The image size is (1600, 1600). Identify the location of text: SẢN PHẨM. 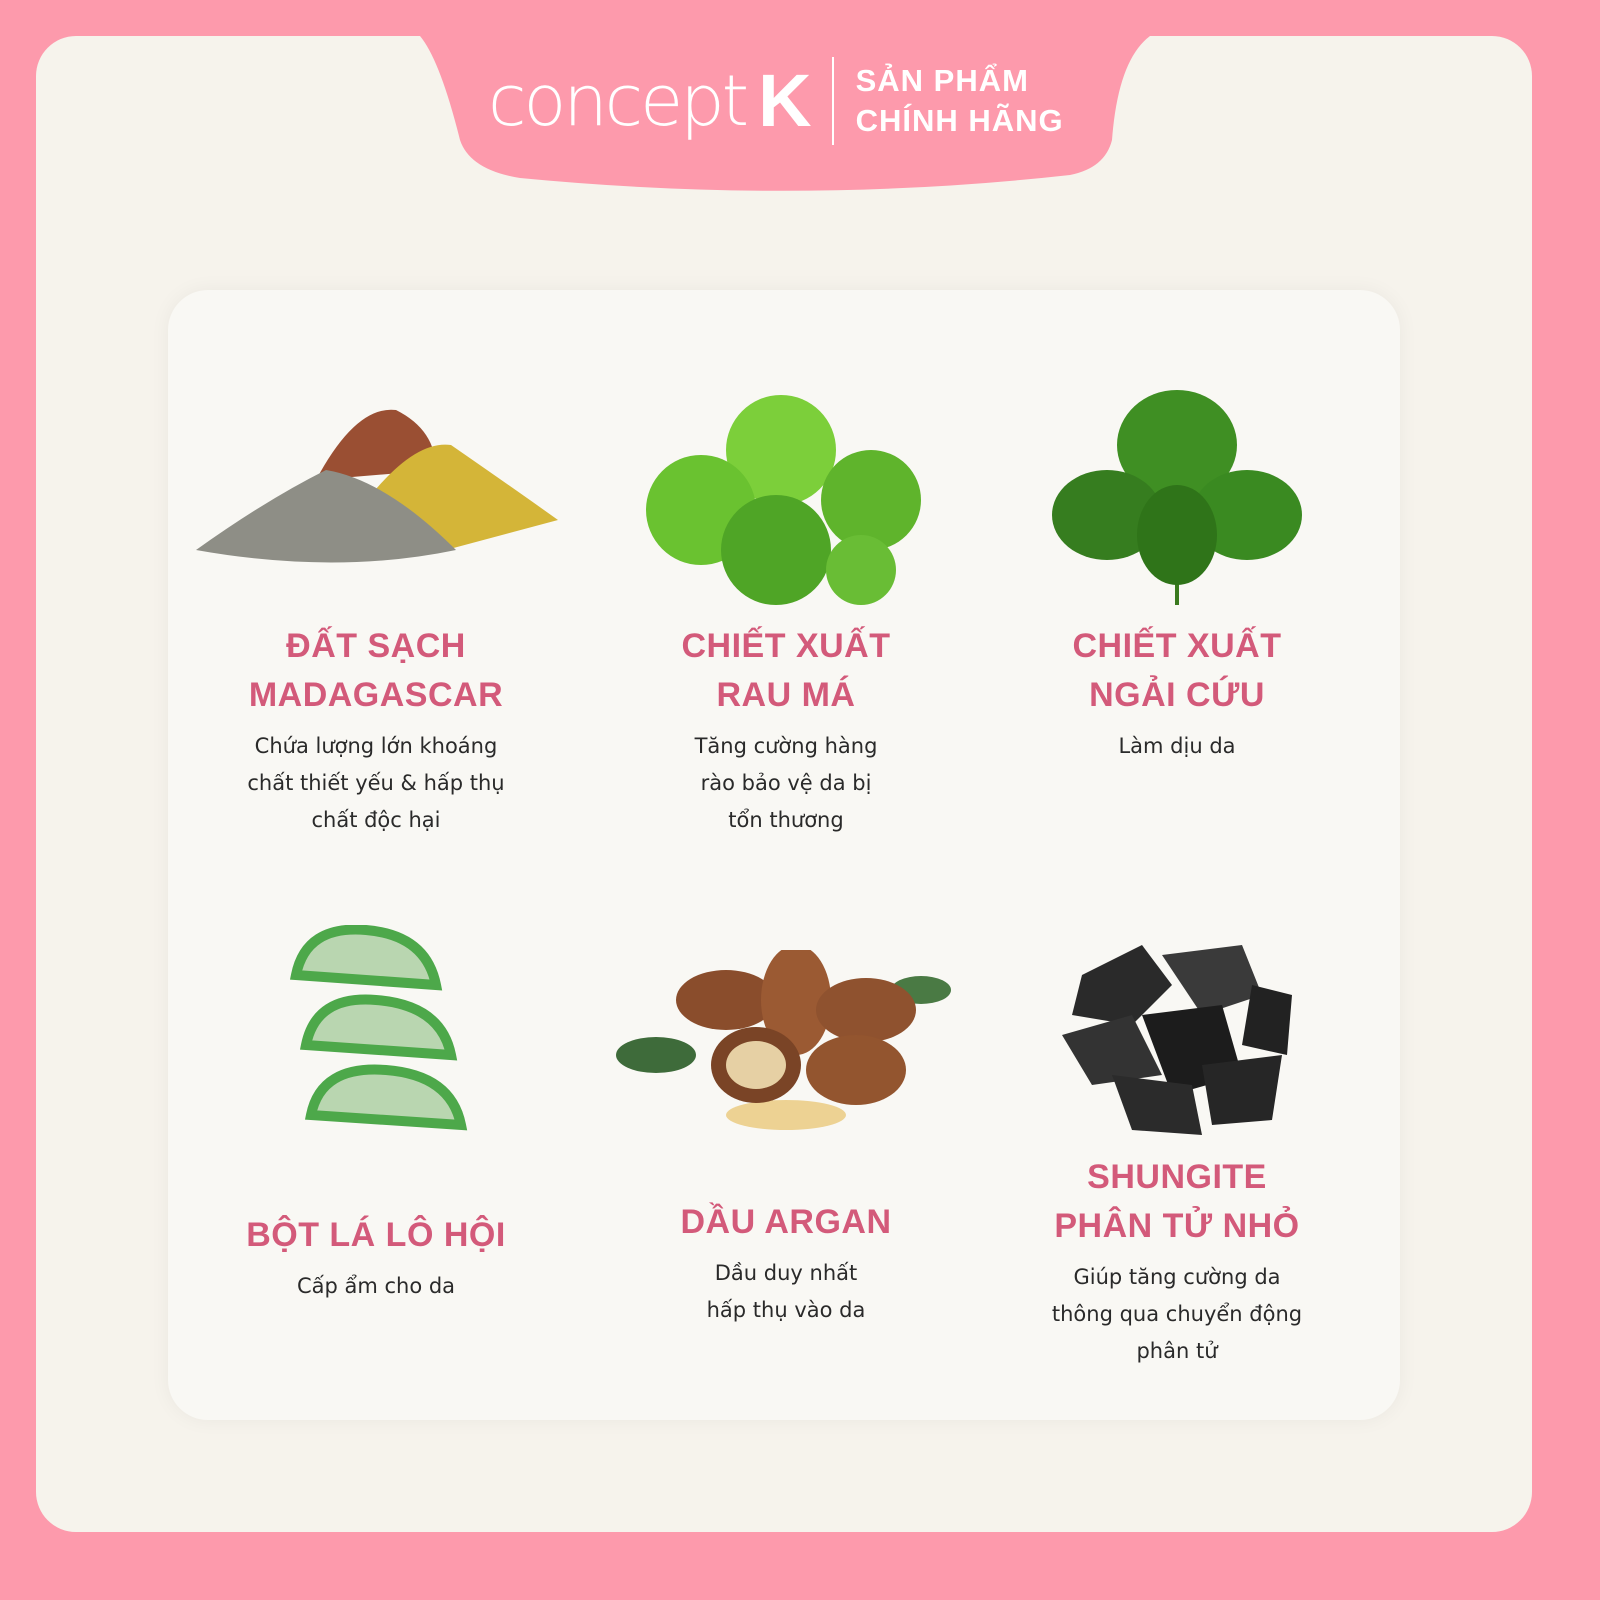
(942, 80).